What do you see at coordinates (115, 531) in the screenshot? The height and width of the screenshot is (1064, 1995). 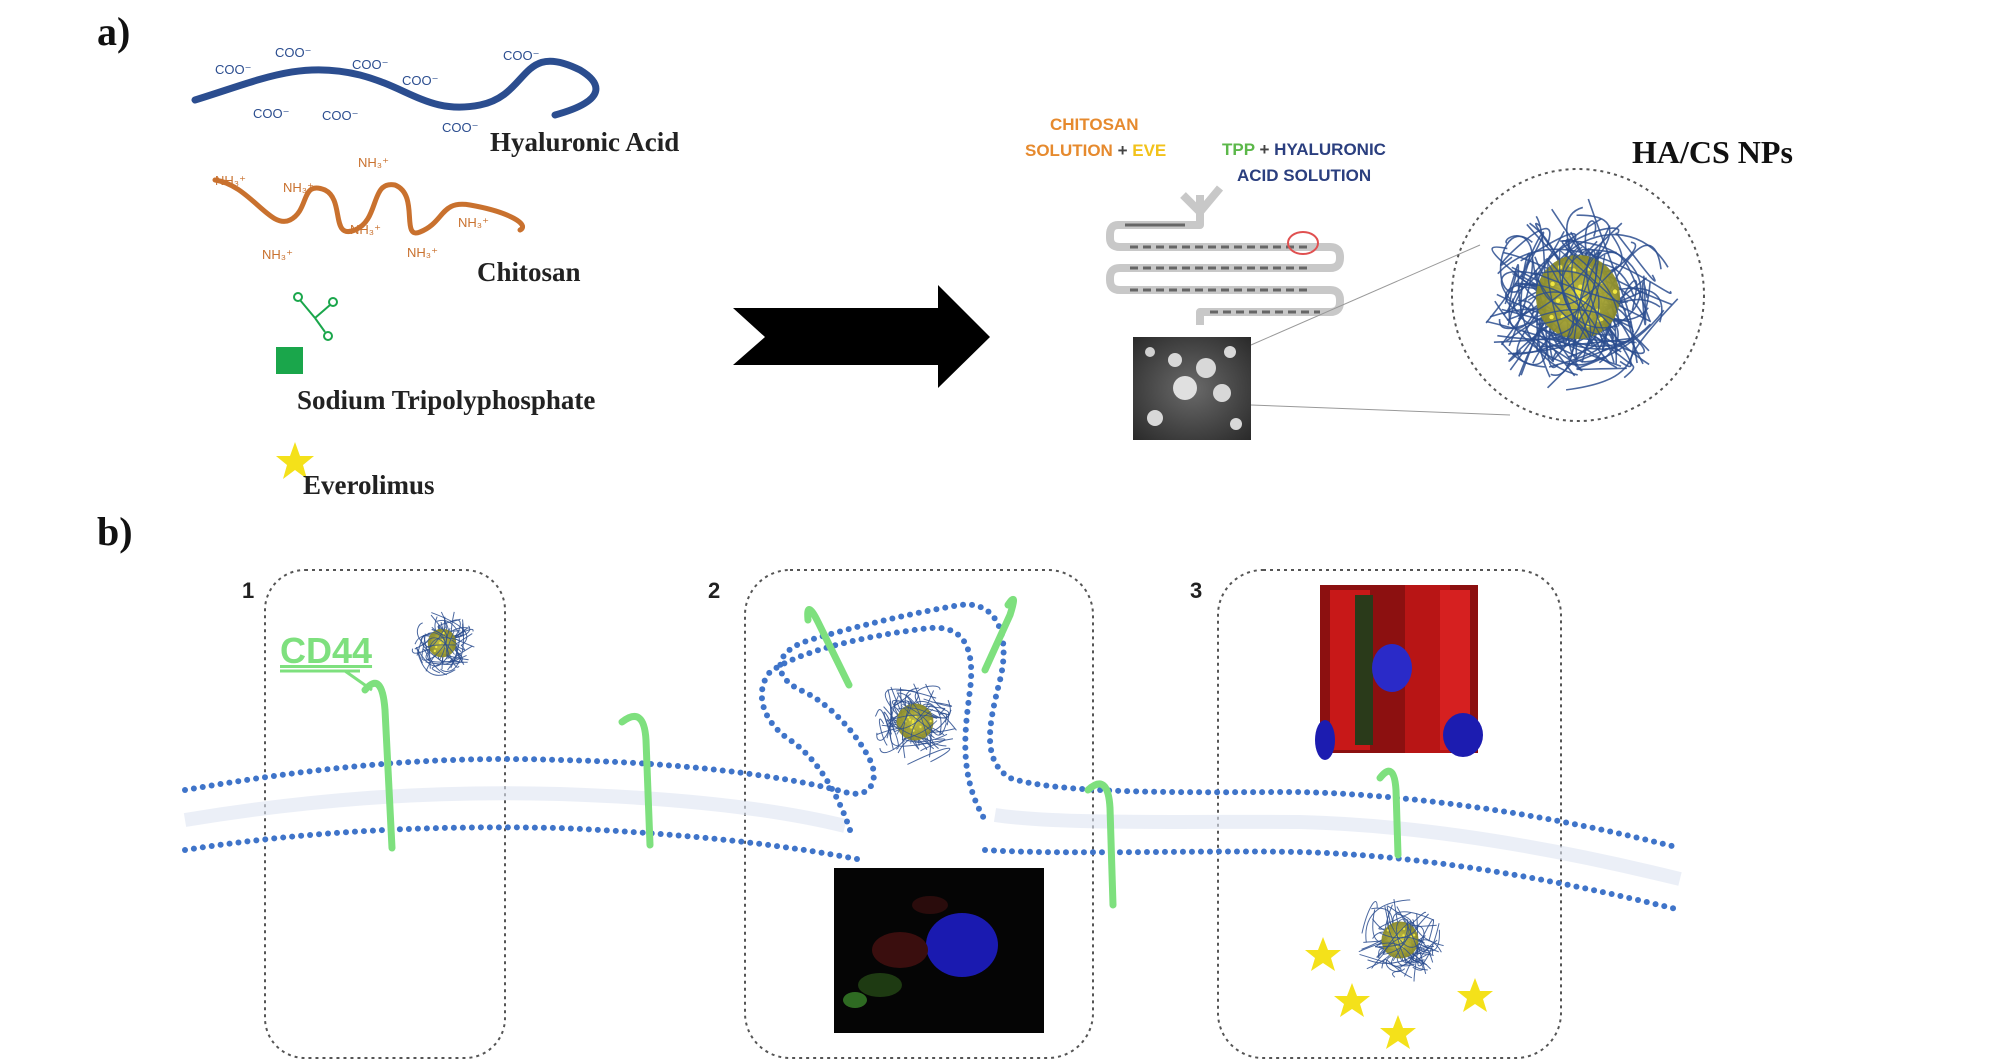 I see `panel-b-label: b)` at bounding box center [115, 531].